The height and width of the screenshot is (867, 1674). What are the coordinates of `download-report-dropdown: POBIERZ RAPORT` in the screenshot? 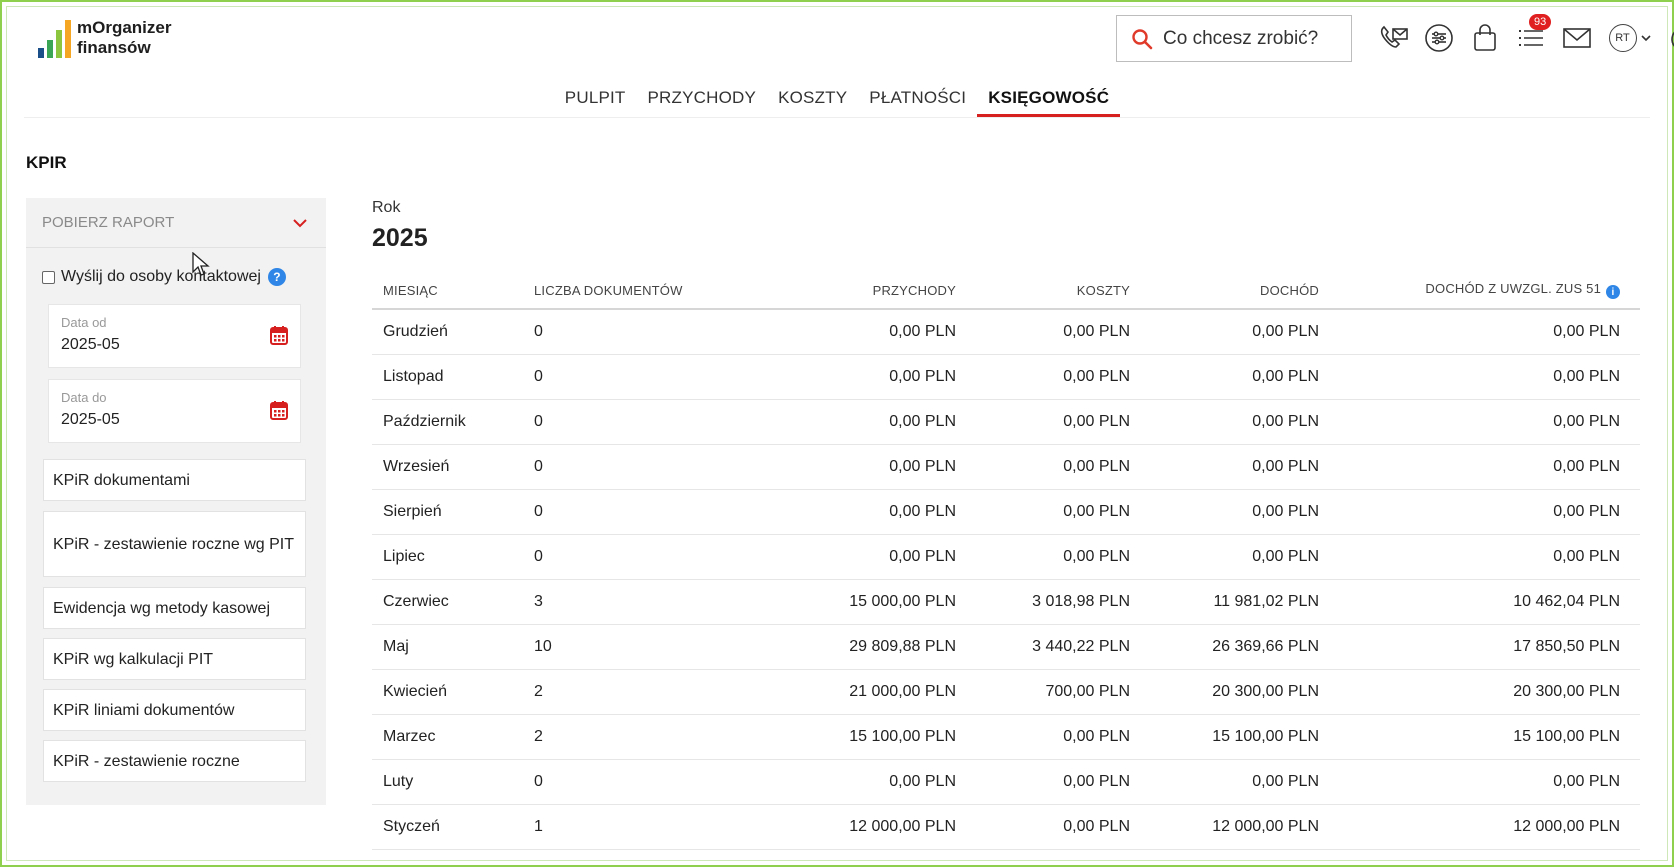 It's located at (176, 223).